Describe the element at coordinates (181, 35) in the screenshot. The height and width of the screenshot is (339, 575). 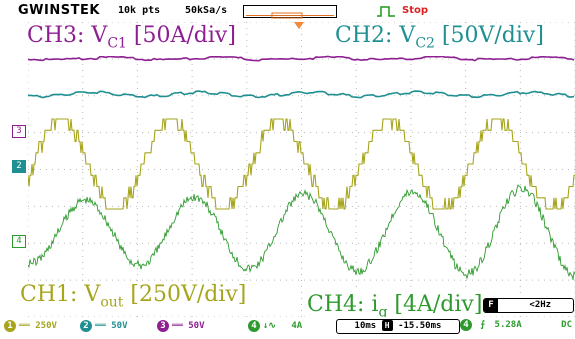
I see `ch3-label-suffix: [50A/div]` at that location.